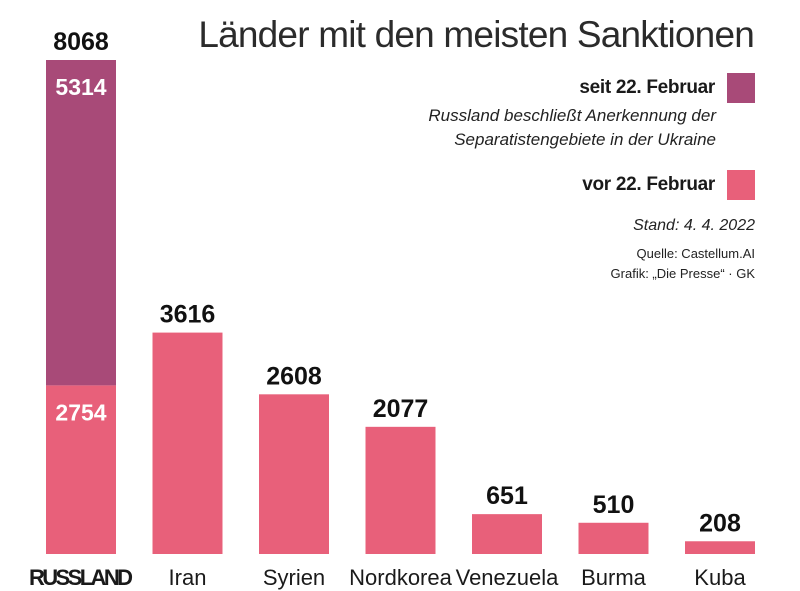  What do you see at coordinates (585, 139) in the screenshot?
I see `legend-note-line2: Separatistengebiete in der Ukraine` at bounding box center [585, 139].